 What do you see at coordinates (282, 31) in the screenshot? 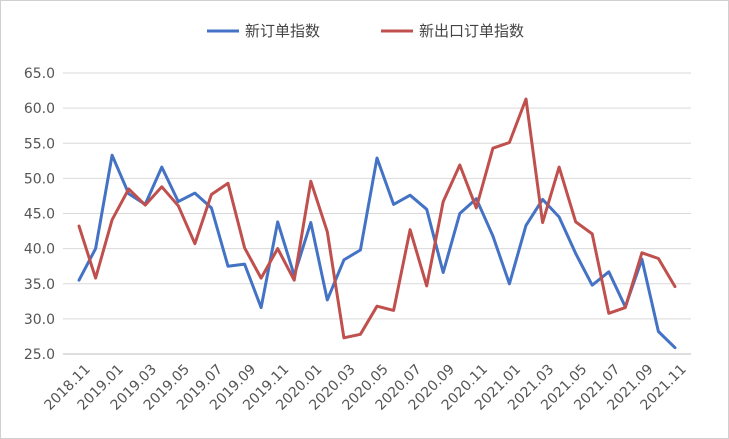
I see `legend-label: 新订单指数` at bounding box center [282, 31].